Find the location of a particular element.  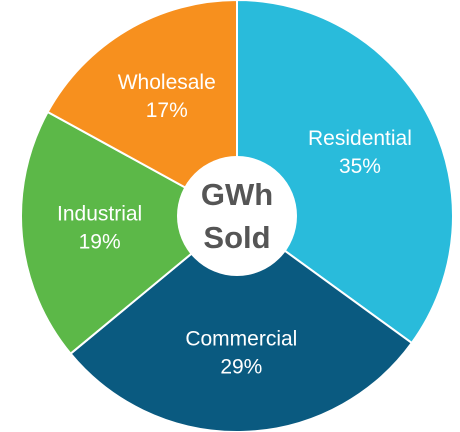

slice-name: Industrial is located at coordinates (99, 214).